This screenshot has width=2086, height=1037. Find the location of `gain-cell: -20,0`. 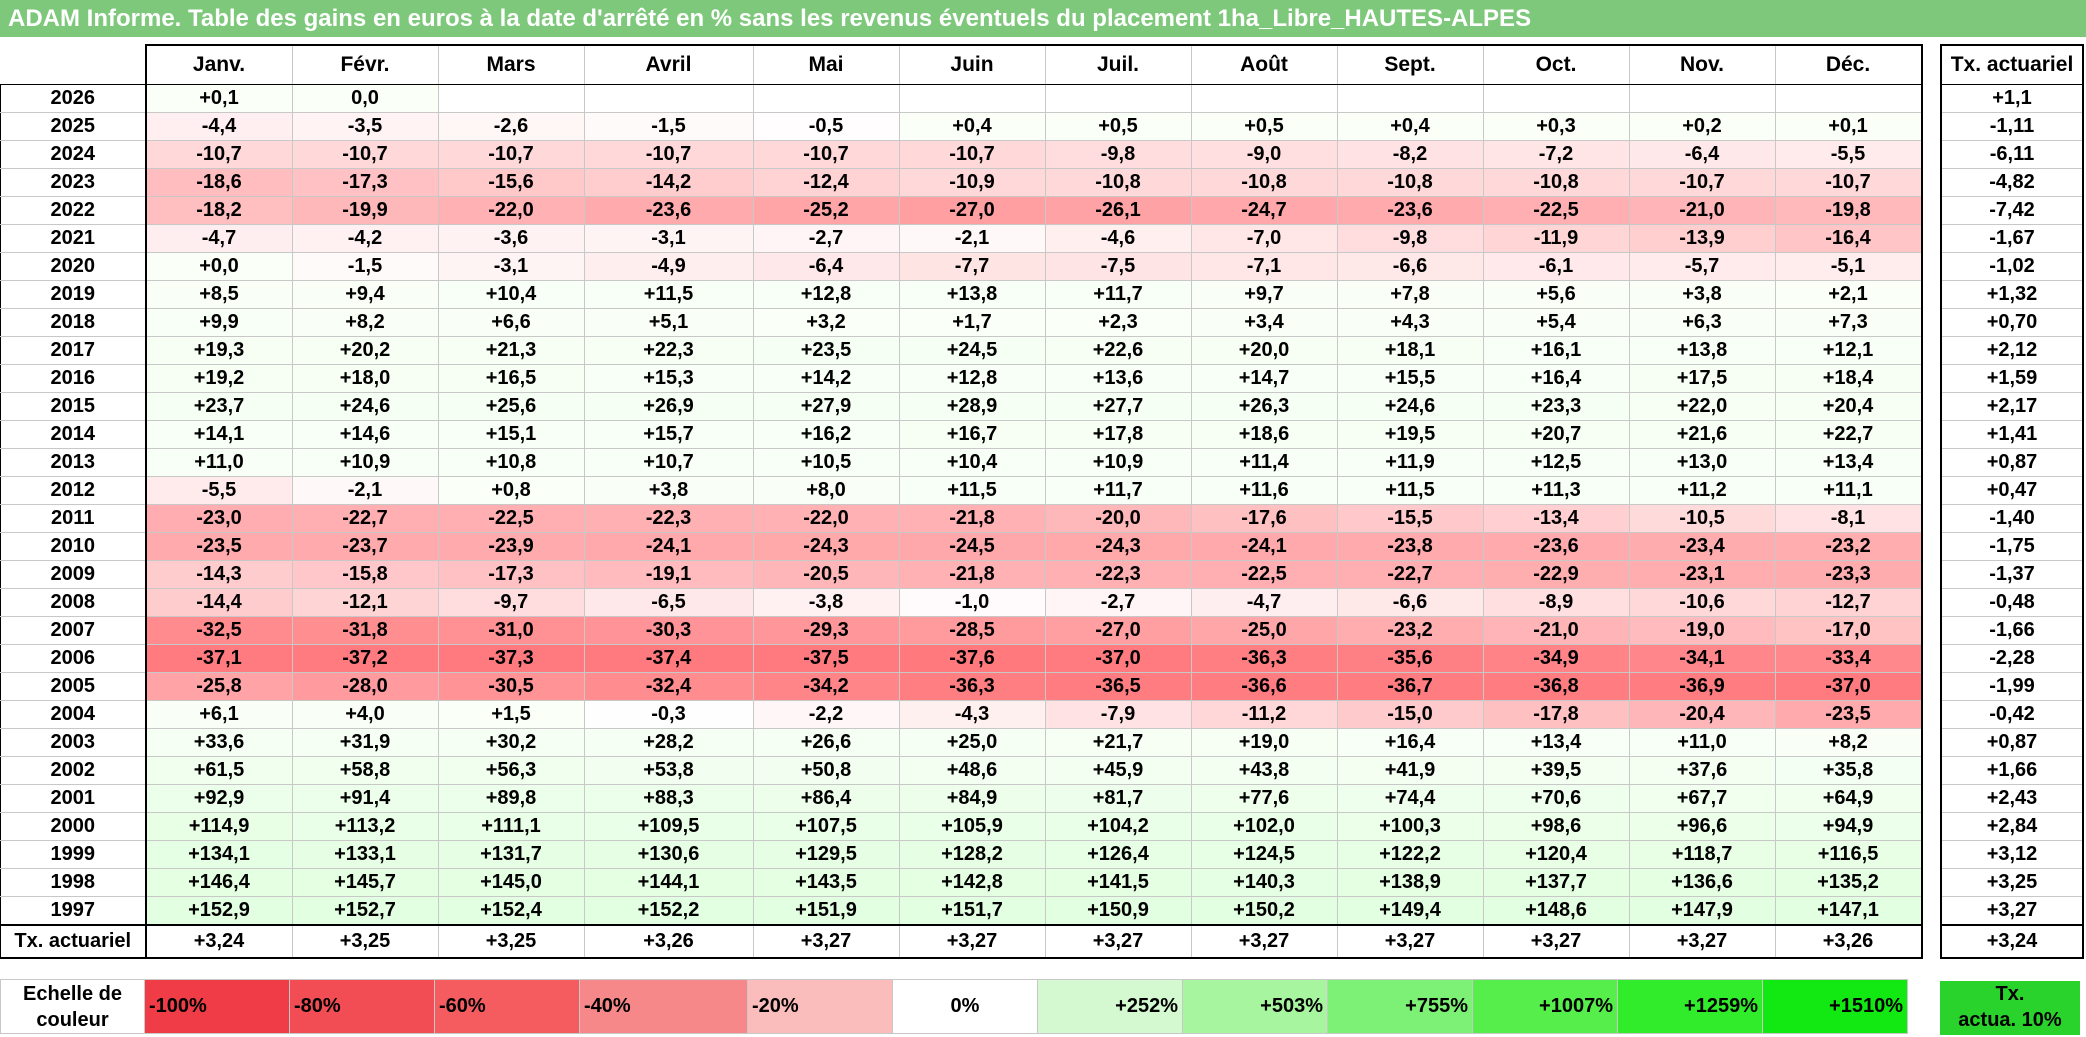

gain-cell: -20,0 is located at coordinates (1118, 518).